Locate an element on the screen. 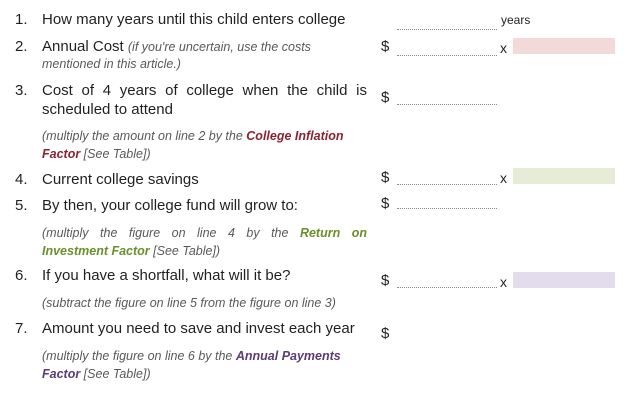 This screenshot has height=401, width=630. row-3-note-pre: (multiply the amount on line 2 by the is located at coordinates (144, 136).